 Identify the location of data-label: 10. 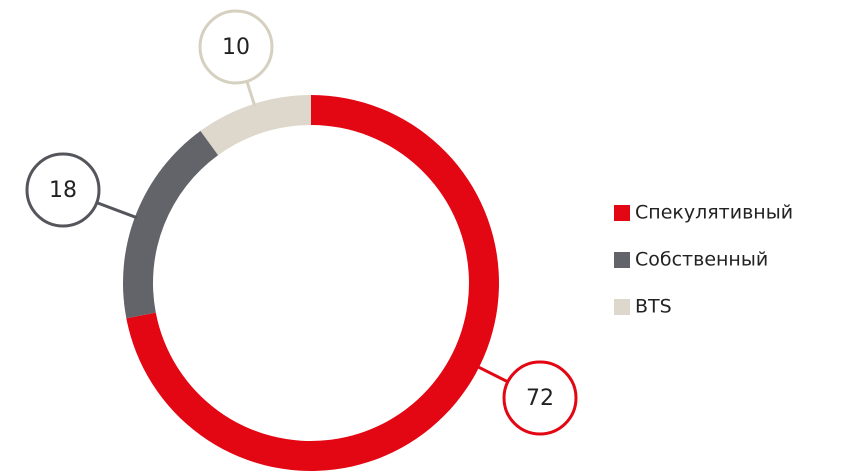
(236, 47).